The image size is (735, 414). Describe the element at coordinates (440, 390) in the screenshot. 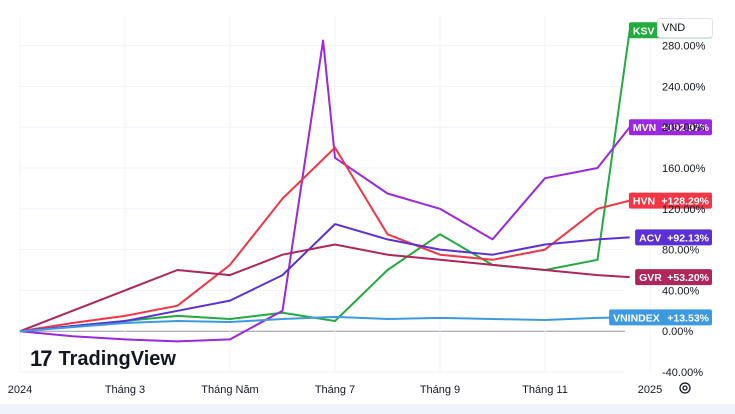

I see `x-tick-label: Tháng 9` at that location.